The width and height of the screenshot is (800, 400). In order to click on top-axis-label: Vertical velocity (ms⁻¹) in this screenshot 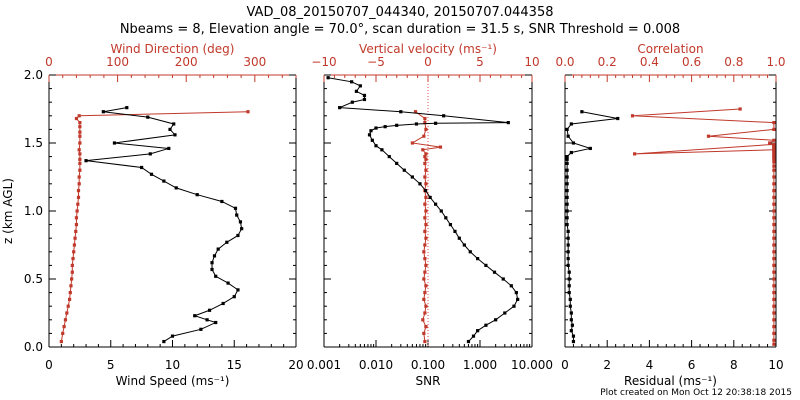, I will do `click(428, 49)`.